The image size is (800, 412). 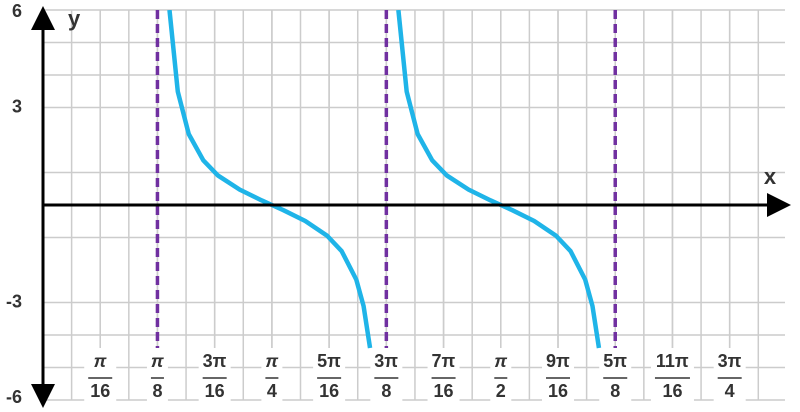 I want to click on y-axis-label: y, so click(x=74, y=18).